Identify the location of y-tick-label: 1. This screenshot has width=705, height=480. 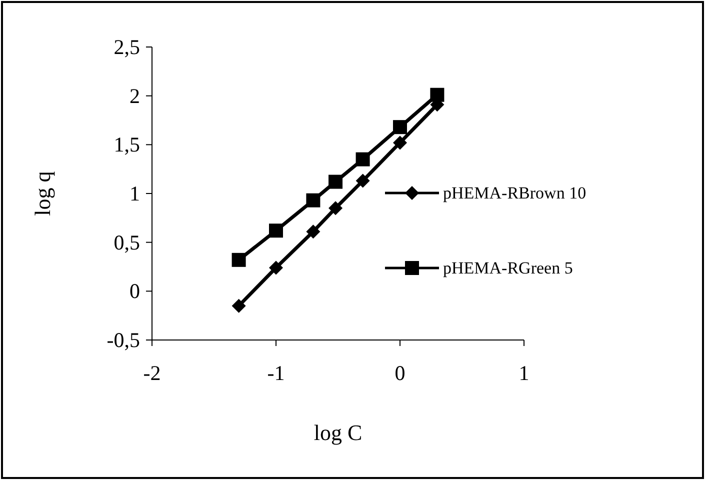
(135, 194).